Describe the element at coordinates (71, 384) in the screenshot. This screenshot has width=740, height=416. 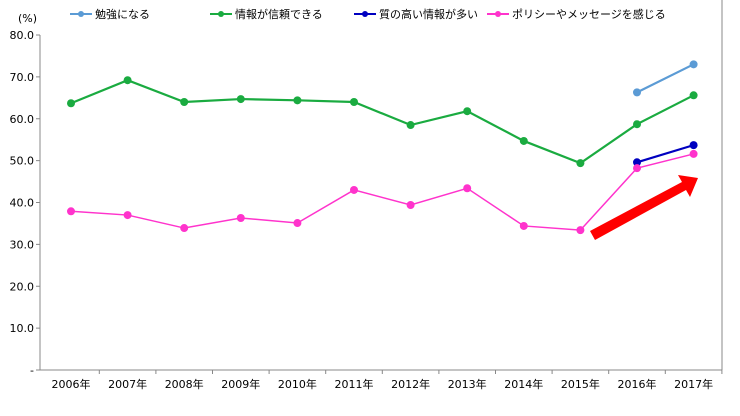
I see `x-tick-label: 2006年` at that location.